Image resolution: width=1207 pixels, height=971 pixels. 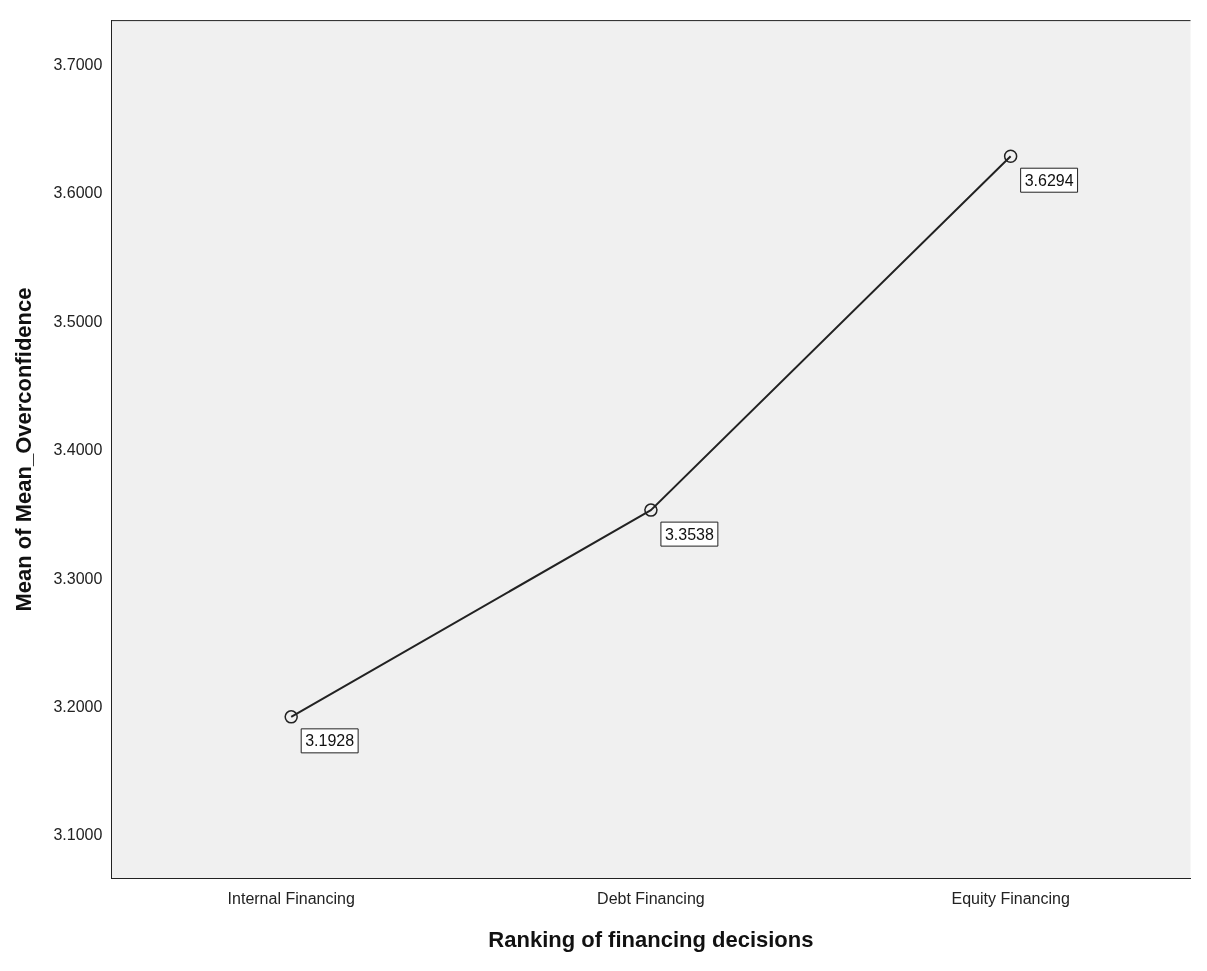 I want to click on data-label: 3.1928, so click(x=330, y=741).